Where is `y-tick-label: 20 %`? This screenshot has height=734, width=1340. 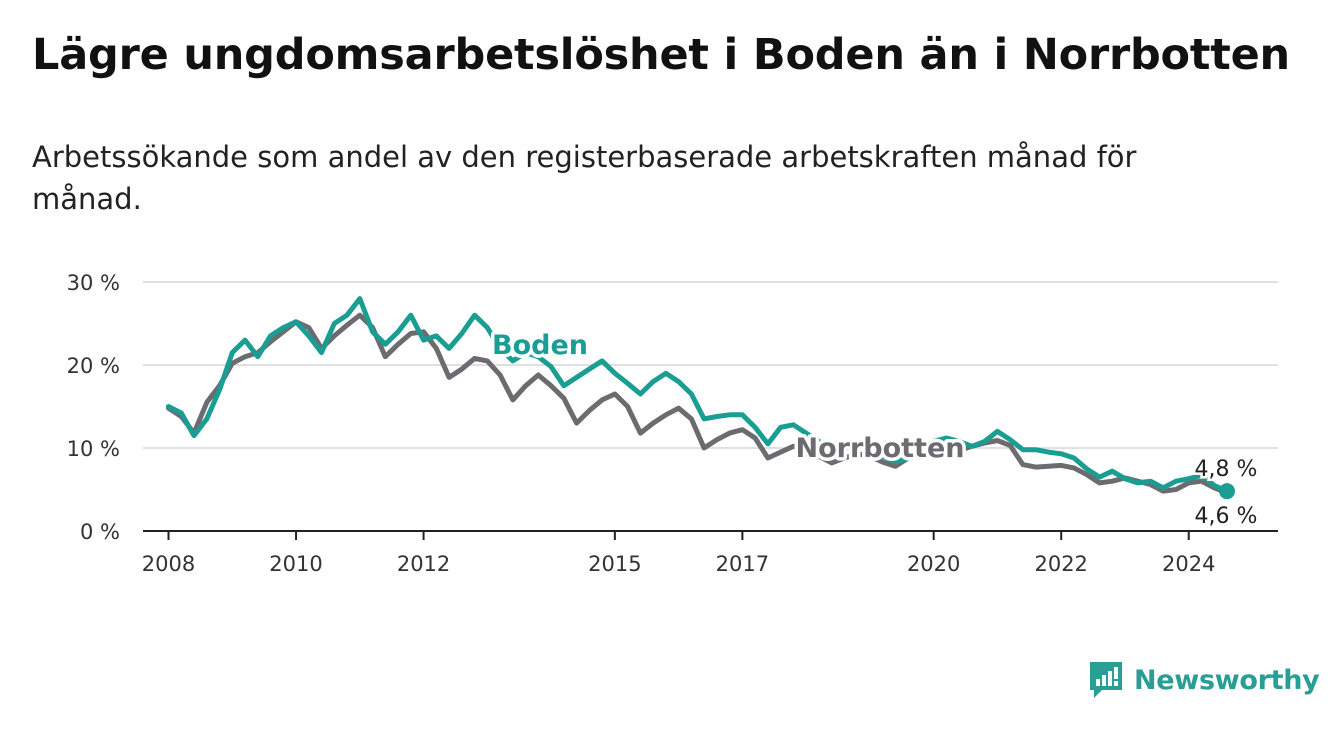
y-tick-label: 20 % is located at coordinates (93, 366).